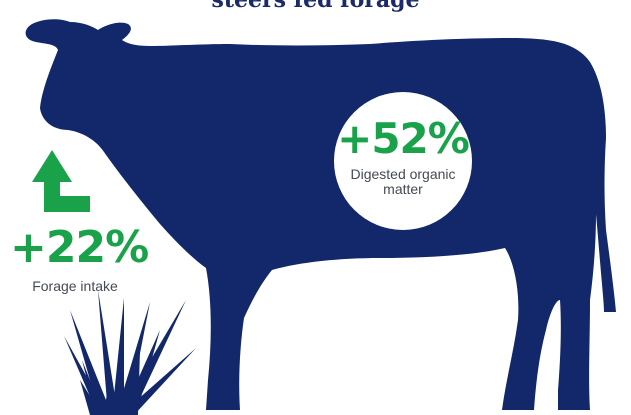  What do you see at coordinates (79, 247) in the screenshot?
I see `forage-intake-value: +22%` at bounding box center [79, 247].